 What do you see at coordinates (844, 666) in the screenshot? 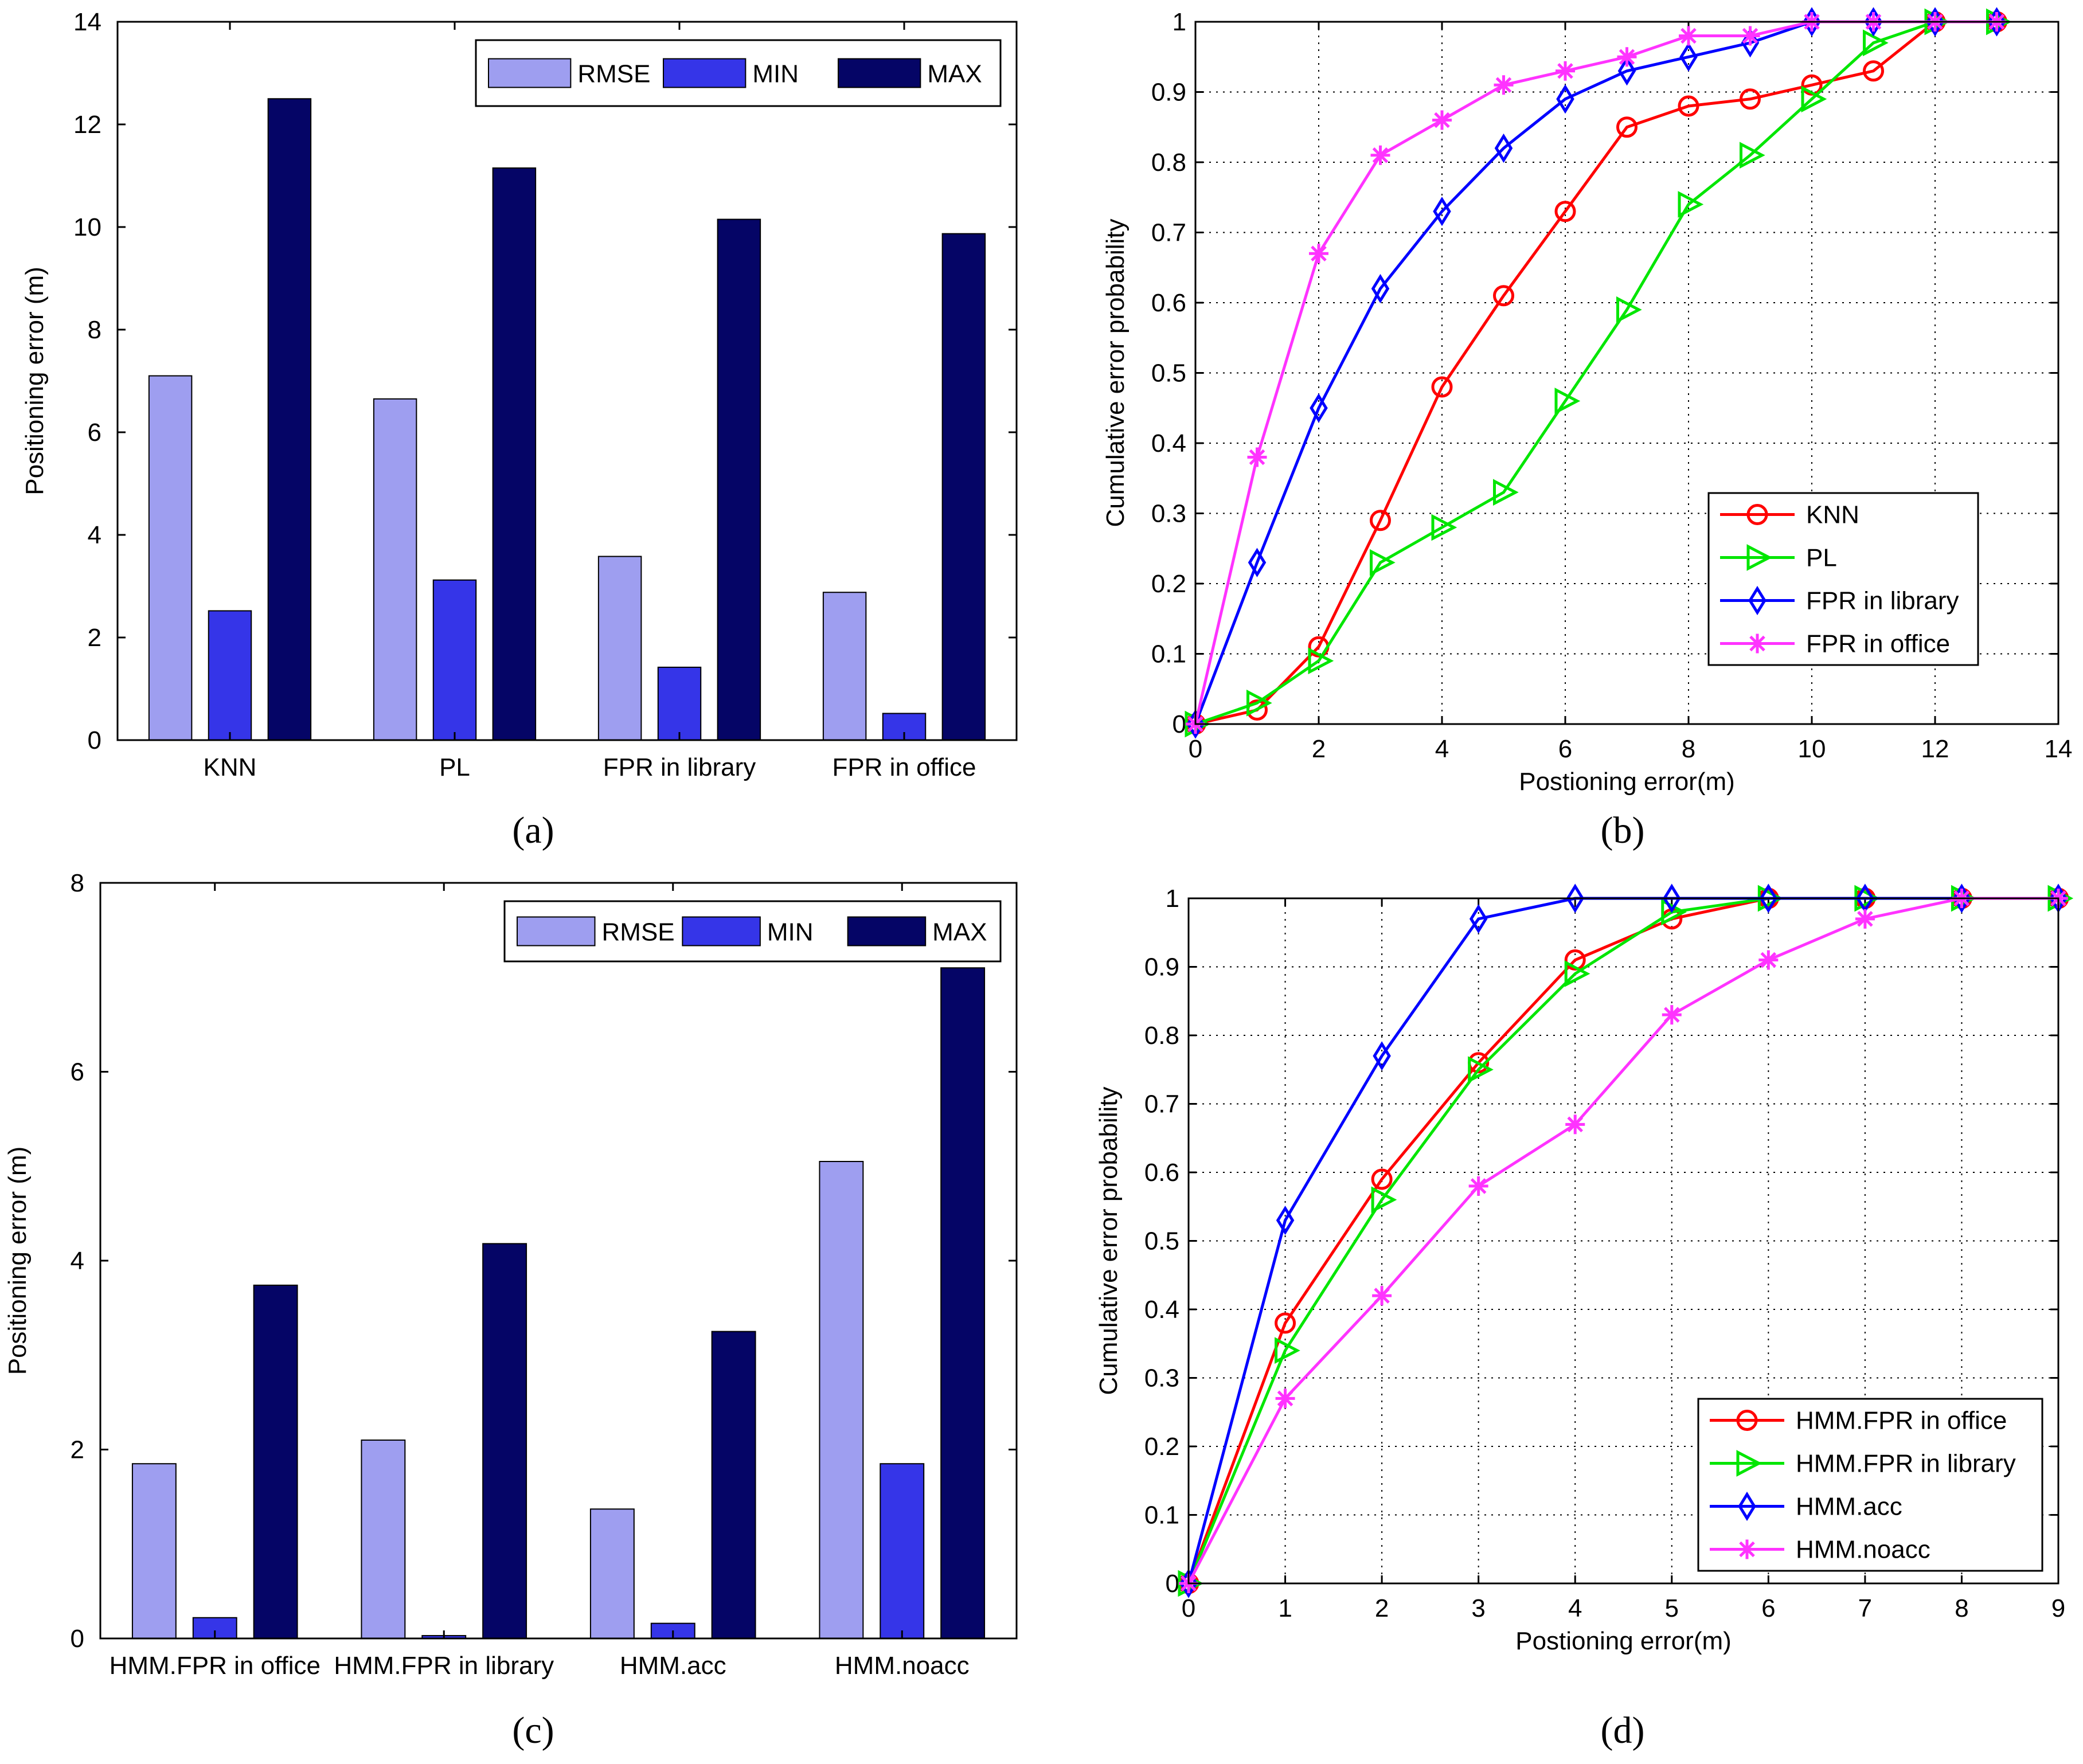
I see `bar-rmse-fpr-in-office` at bounding box center [844, 666].